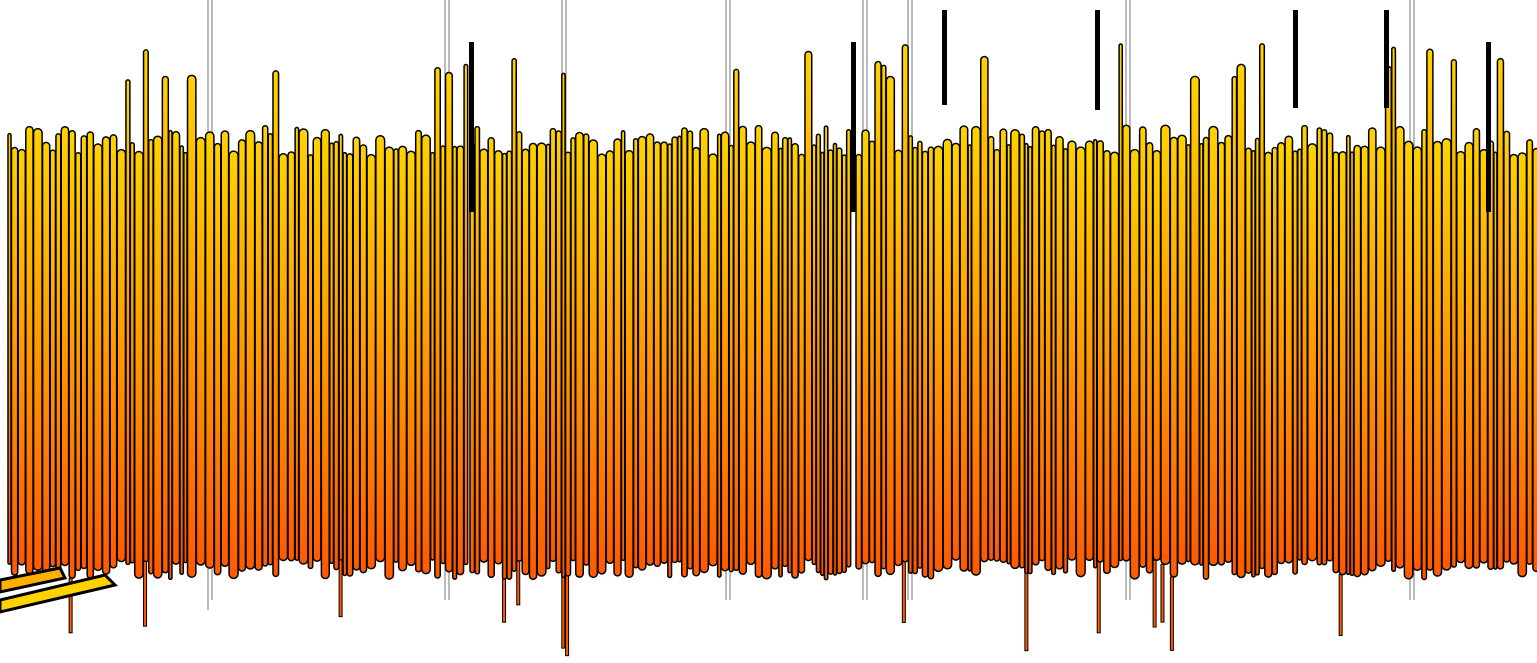 This screenshot has width=1537, height=663. What do you see at coordinates (59, 590) in the screenshot?
I see `corner-shape` at bounding box center [59, 590].